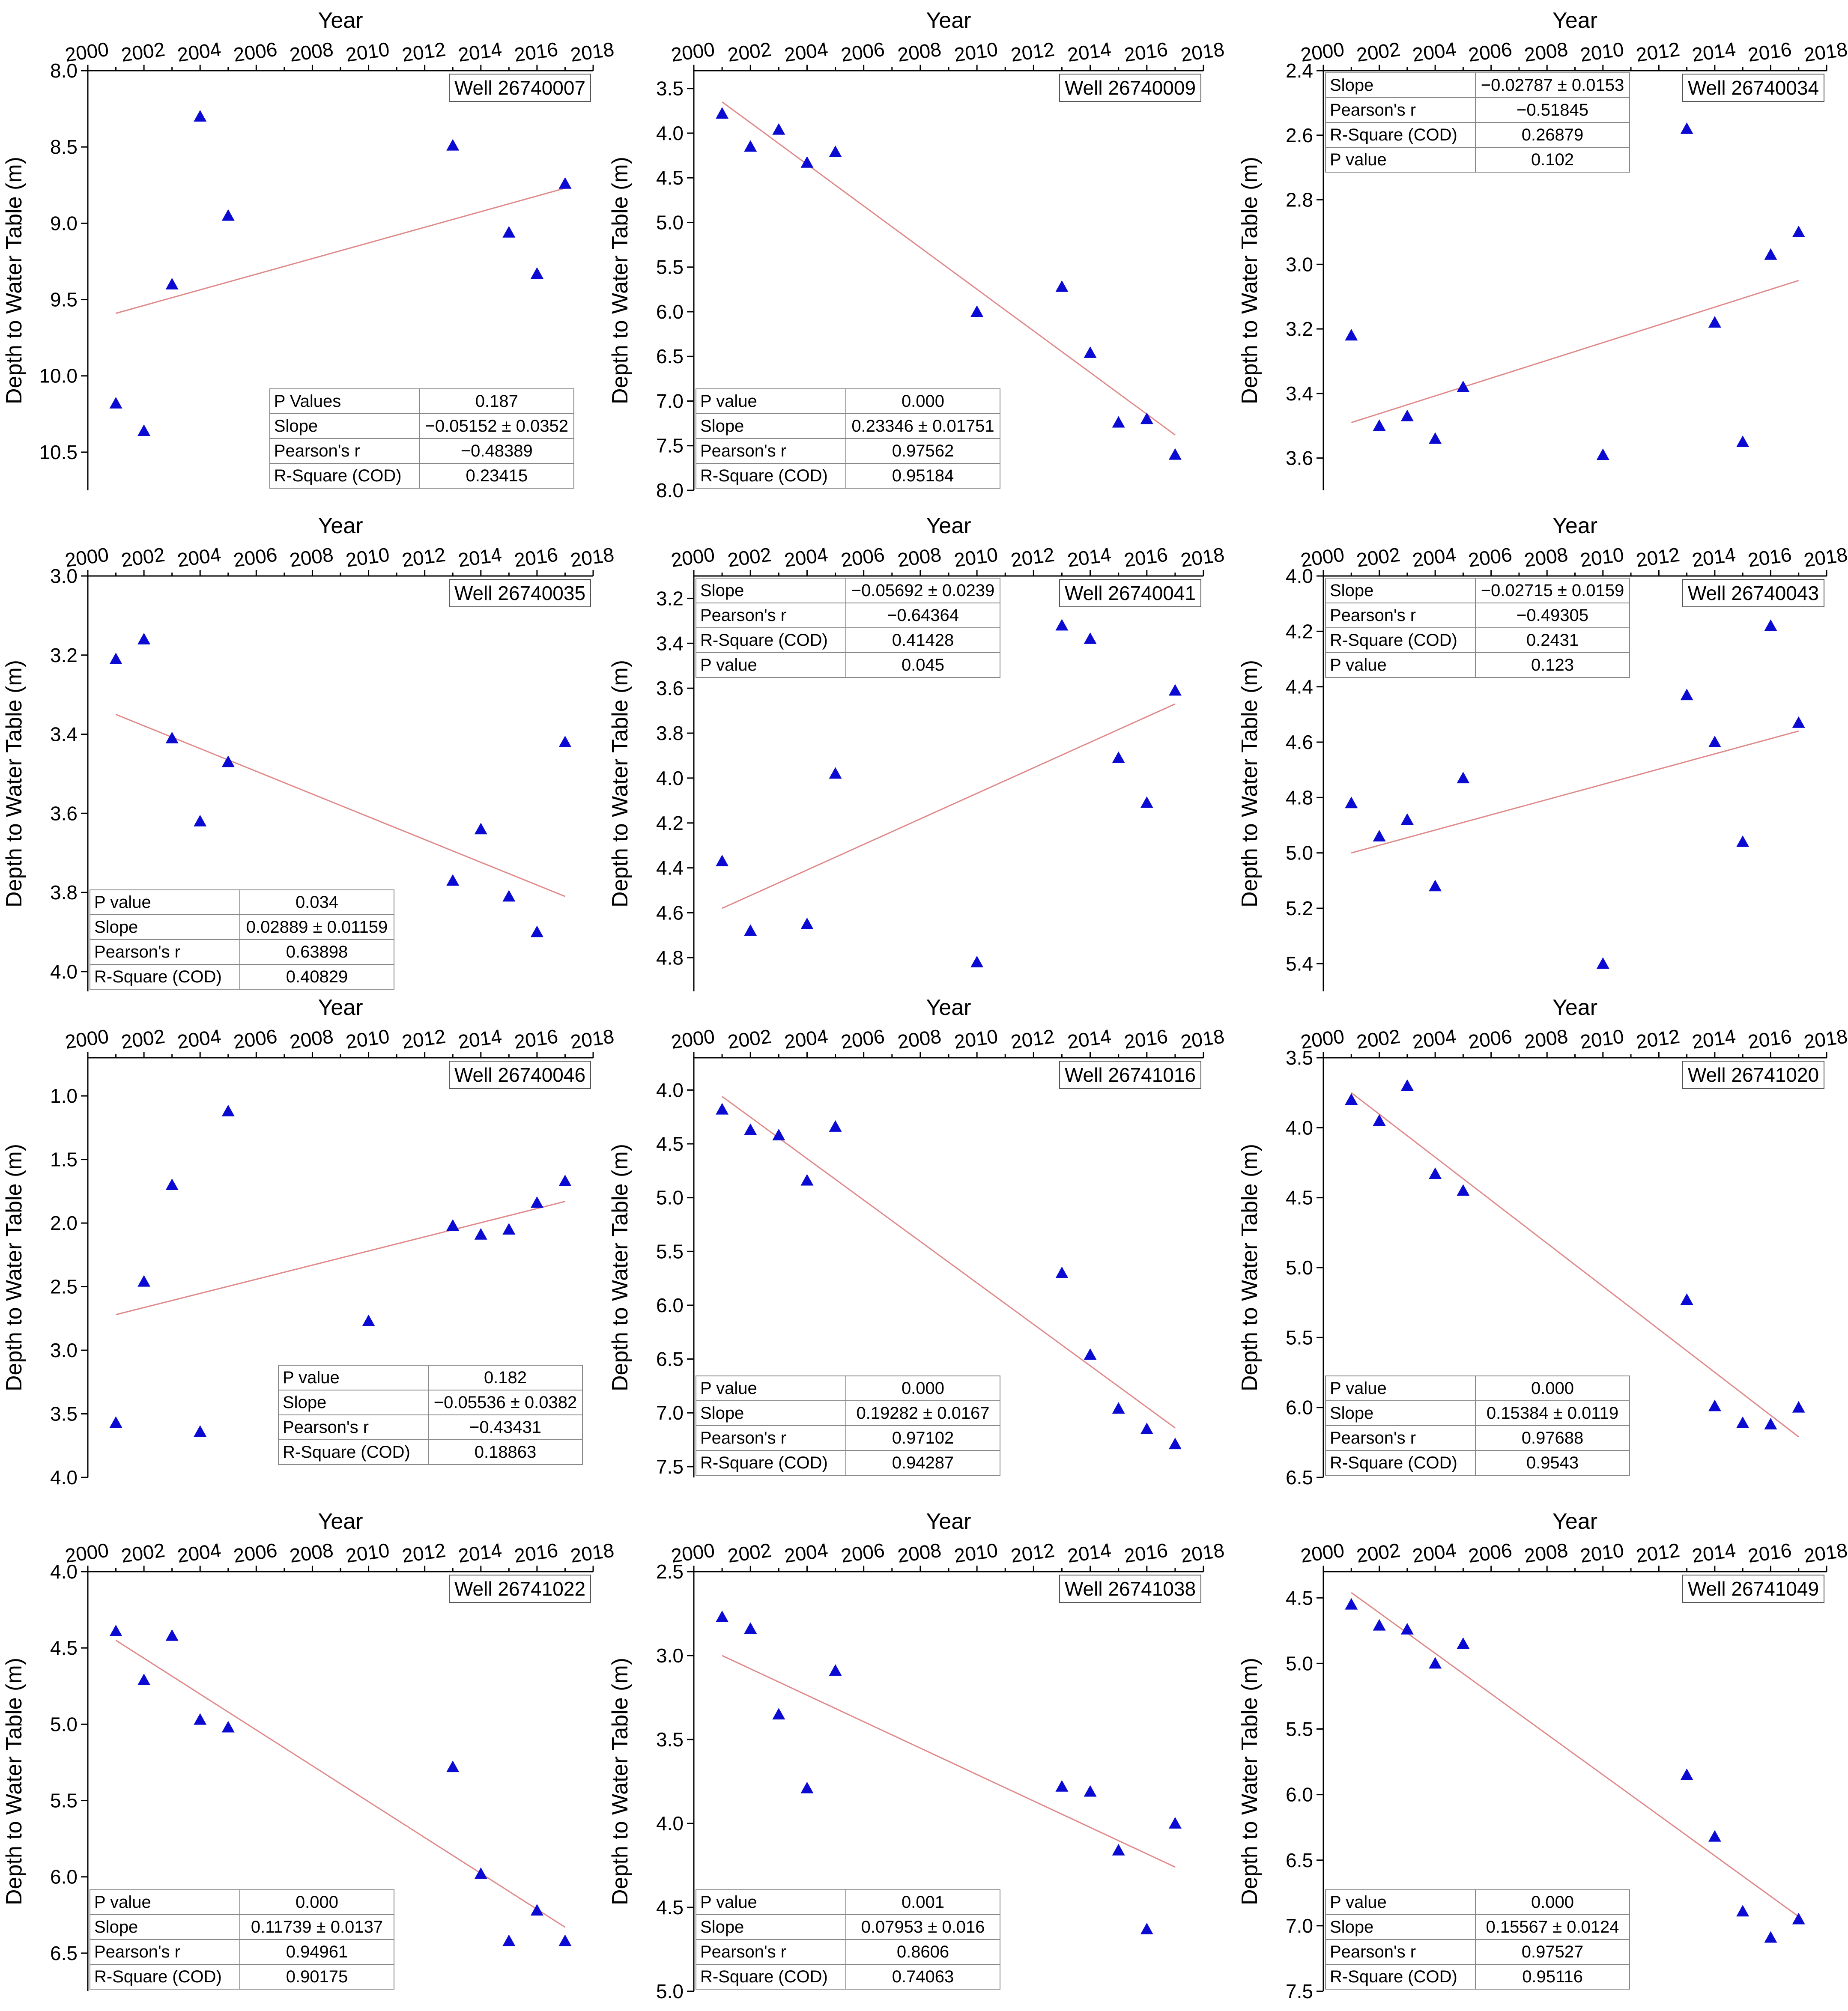  I want to click on stats-value: 0.74063, so click(923, 1976).